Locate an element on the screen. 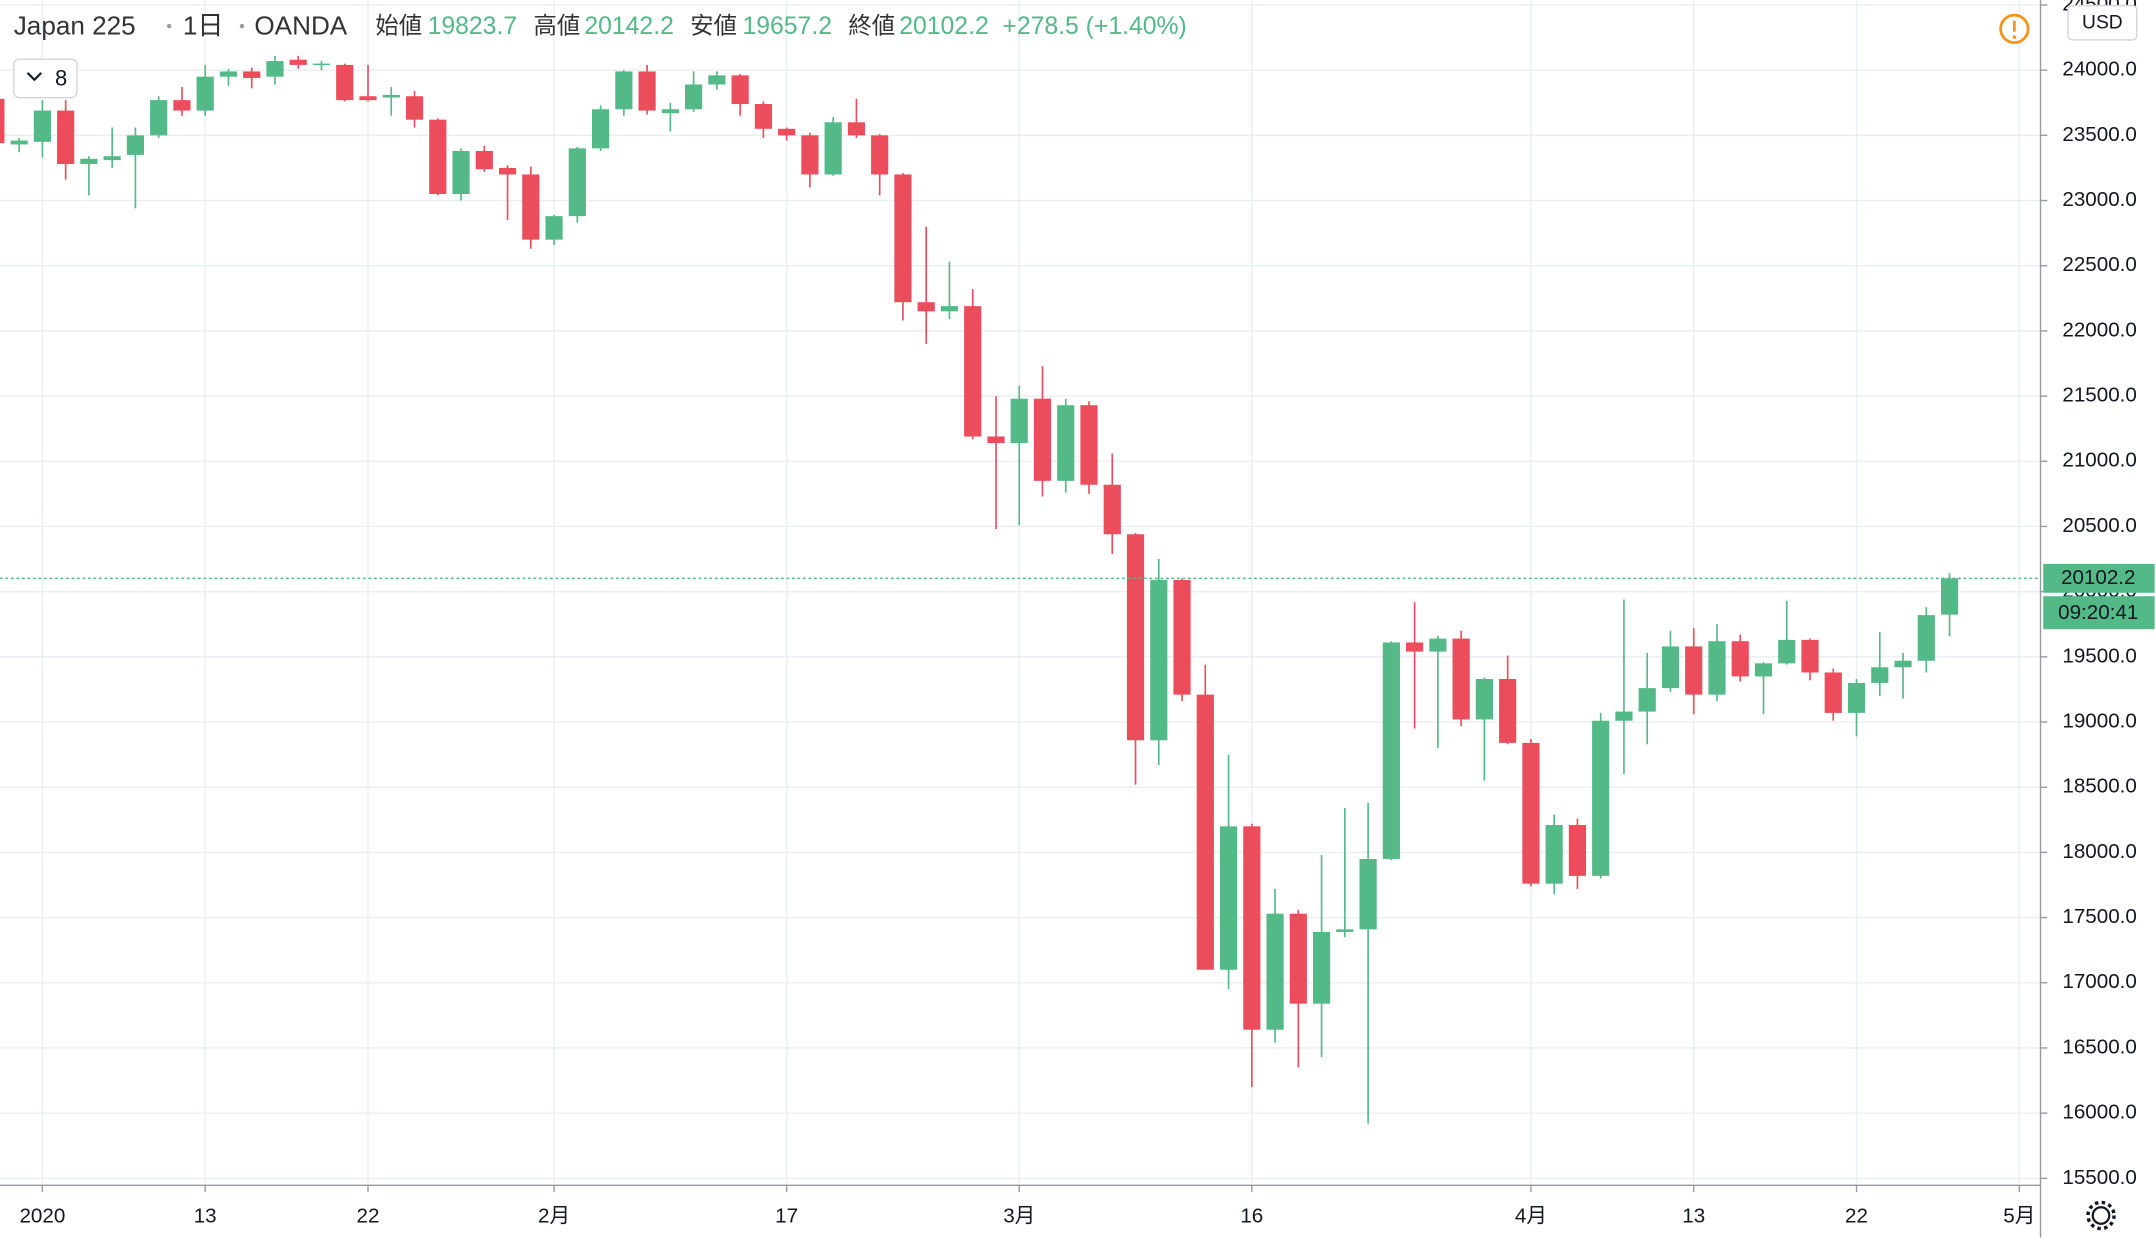 The image size is (2156, 1238). source: OANDA is located at coordinates (300, 25).